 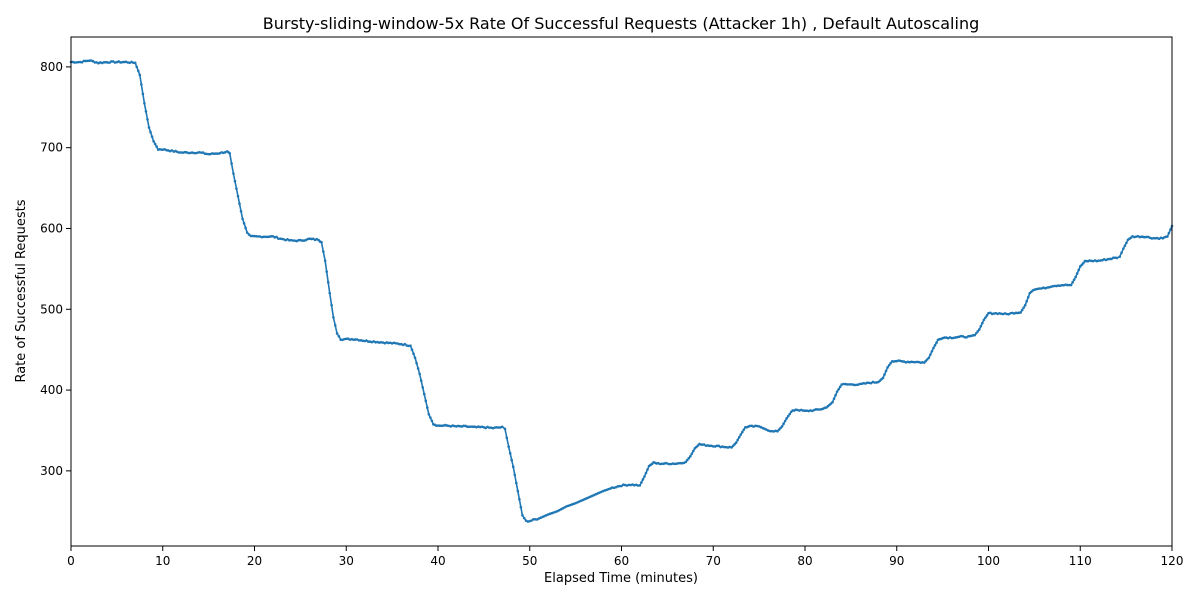 What do you see at coordinates (346, 561) in the screenshot?
I see `x-tick-label: 30` at bounding box center [346, 561].